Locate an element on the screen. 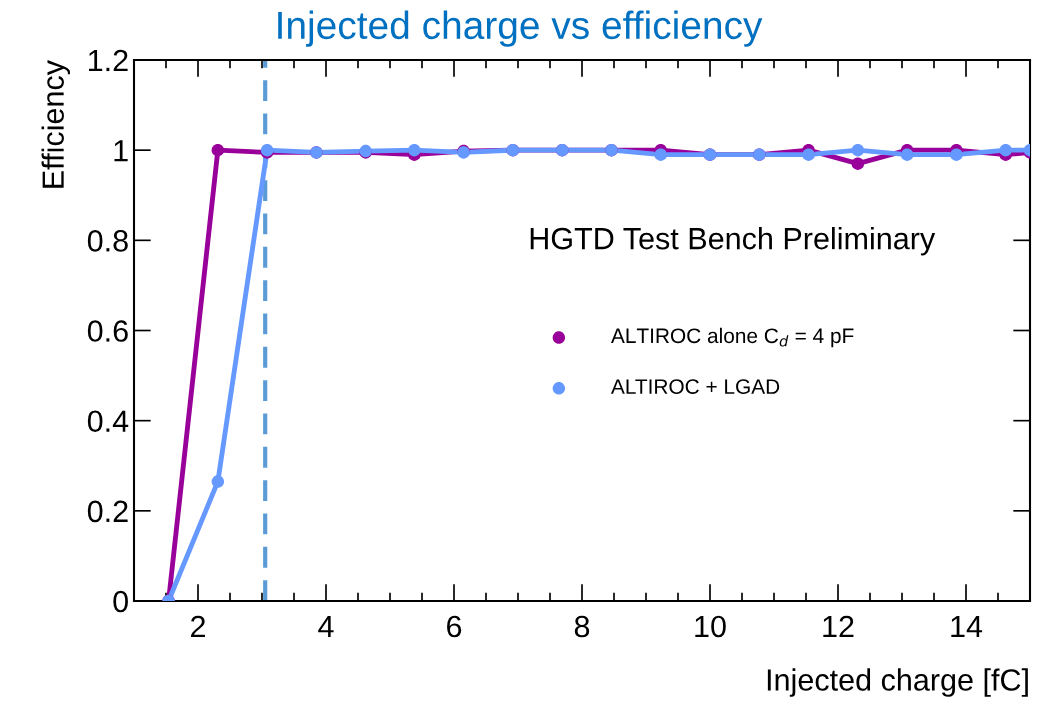 The height and width of the screenshot is (704, 1037). x-tick-label: 10 is located at coordinates (710, 626).